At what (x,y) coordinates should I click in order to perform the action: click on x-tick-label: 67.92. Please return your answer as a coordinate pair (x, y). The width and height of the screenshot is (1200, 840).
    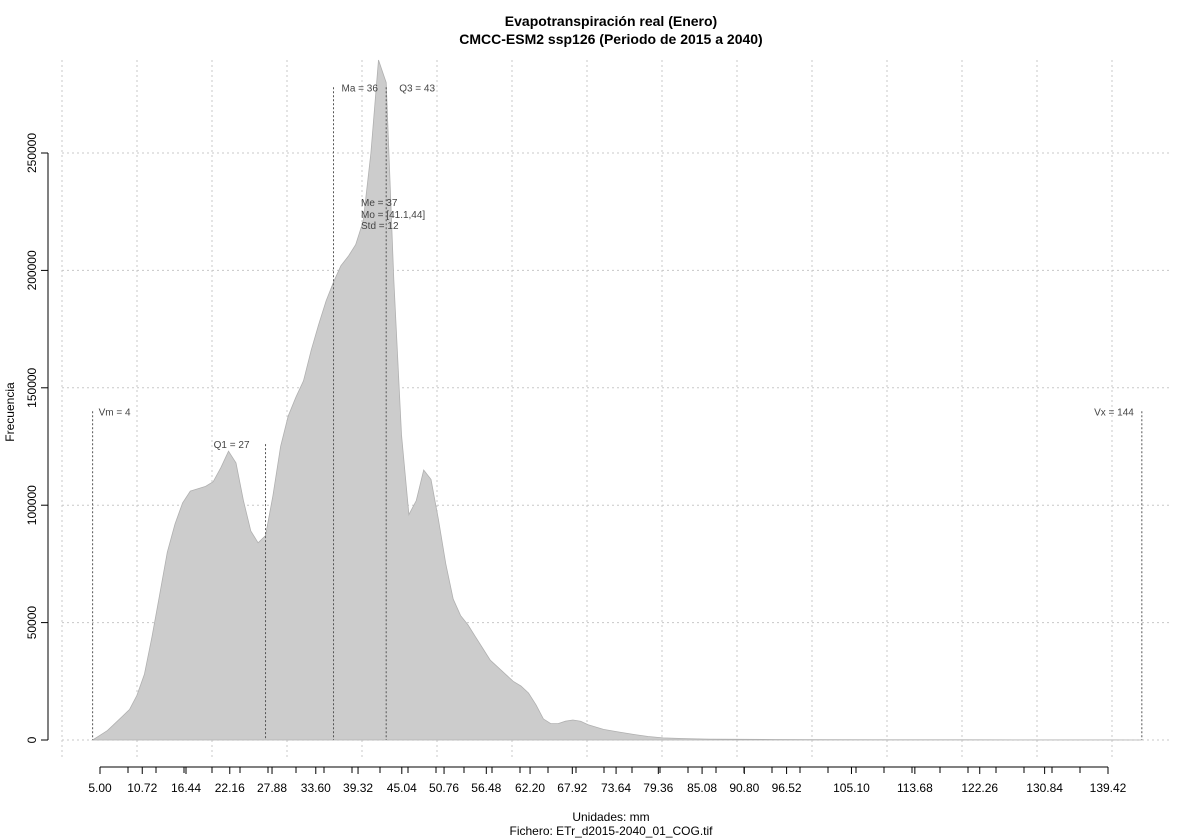
    Looking at the image, I should click on (572, 788).